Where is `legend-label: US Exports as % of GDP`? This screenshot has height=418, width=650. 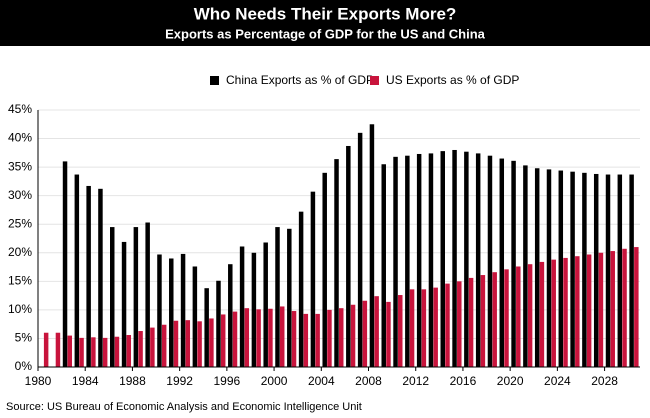 legend-label: US Exports as % of GDP is located at coordinates (452, 80).